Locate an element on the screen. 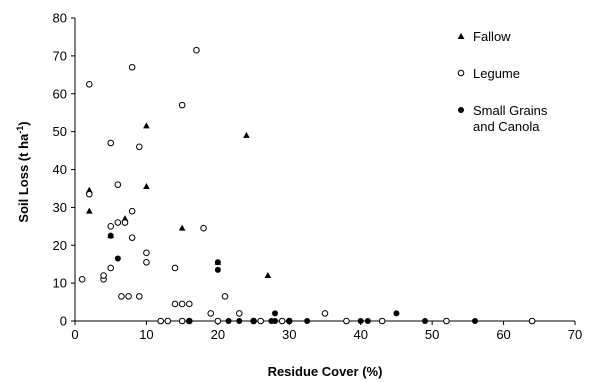  y-tick-label: 30 is located at coordinates (60, 207).